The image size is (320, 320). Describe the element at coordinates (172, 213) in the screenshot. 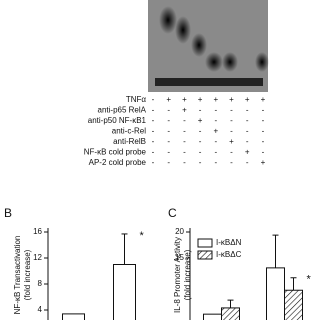

I see `panel-label: C` at that location.